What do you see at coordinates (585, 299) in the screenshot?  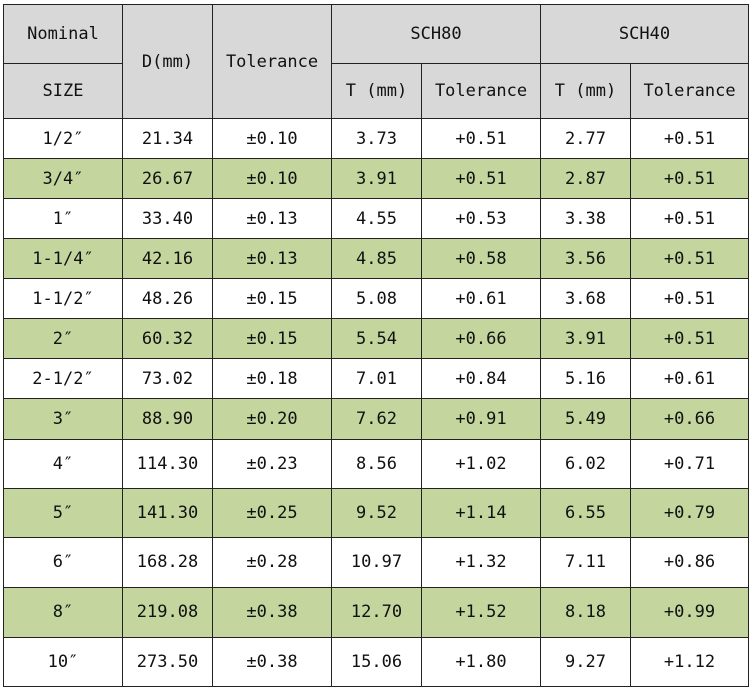 I see `cell-sch40-t: 3.68` at bounding box center [585, 299].